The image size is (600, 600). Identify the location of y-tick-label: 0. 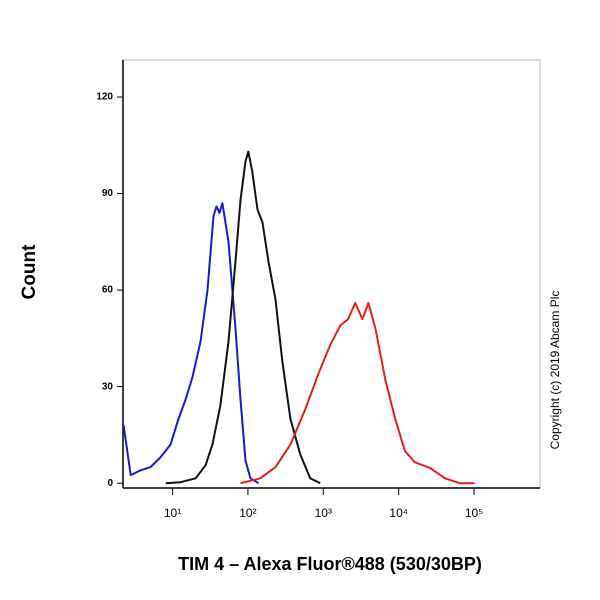
(110, 483).